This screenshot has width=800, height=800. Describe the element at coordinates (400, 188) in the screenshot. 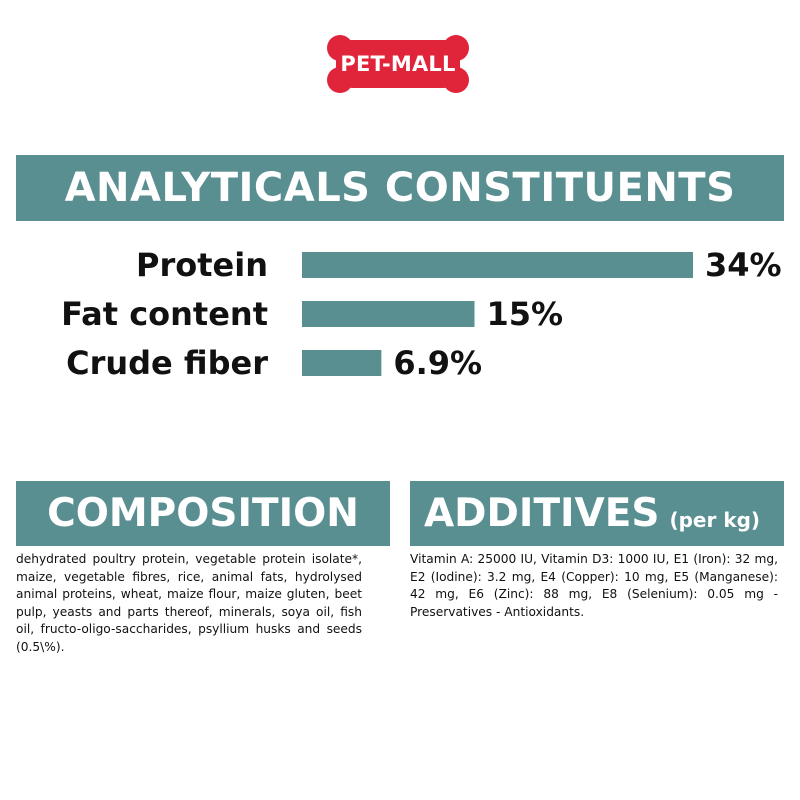

I see `analytics-heading: ANALYTICALS CONSTITUENTS` at that location.